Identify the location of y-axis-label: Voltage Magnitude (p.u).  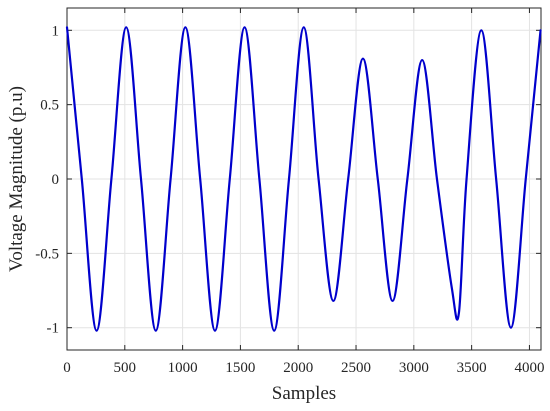
(16, 179).